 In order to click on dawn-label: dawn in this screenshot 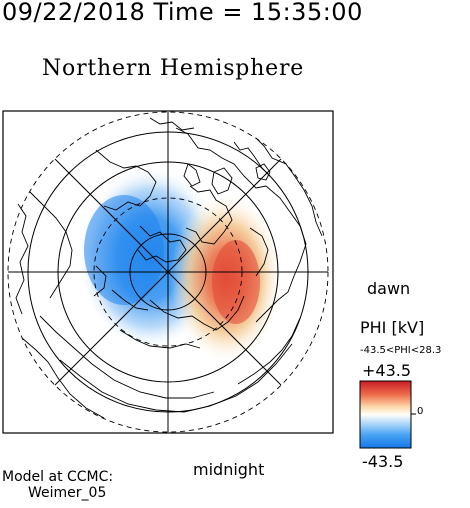, I will do `click(389, 288)`.